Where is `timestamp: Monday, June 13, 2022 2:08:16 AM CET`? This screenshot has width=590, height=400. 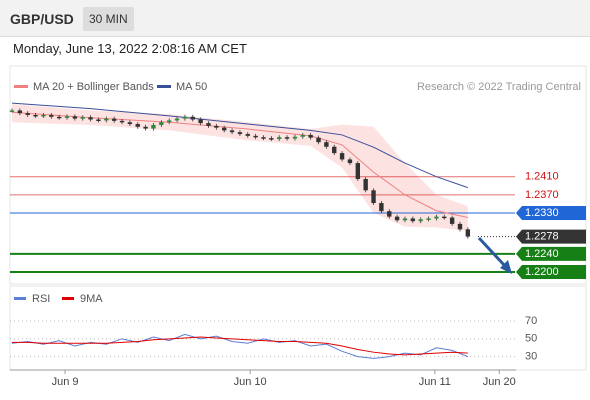
timestamp: Monday, June 13, 2022 2:08:16 AM CET is located at coordinates (130, 48).